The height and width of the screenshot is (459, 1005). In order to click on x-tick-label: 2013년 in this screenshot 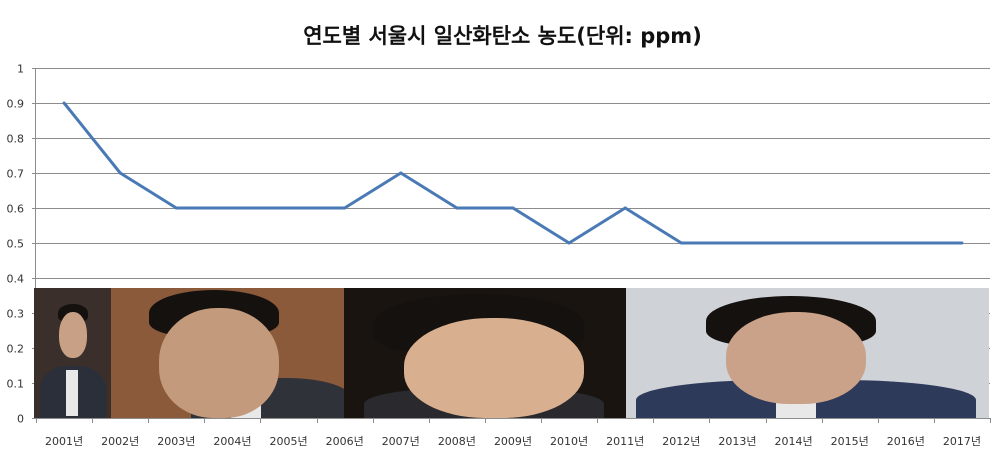, I will do `click(737, 441)`.